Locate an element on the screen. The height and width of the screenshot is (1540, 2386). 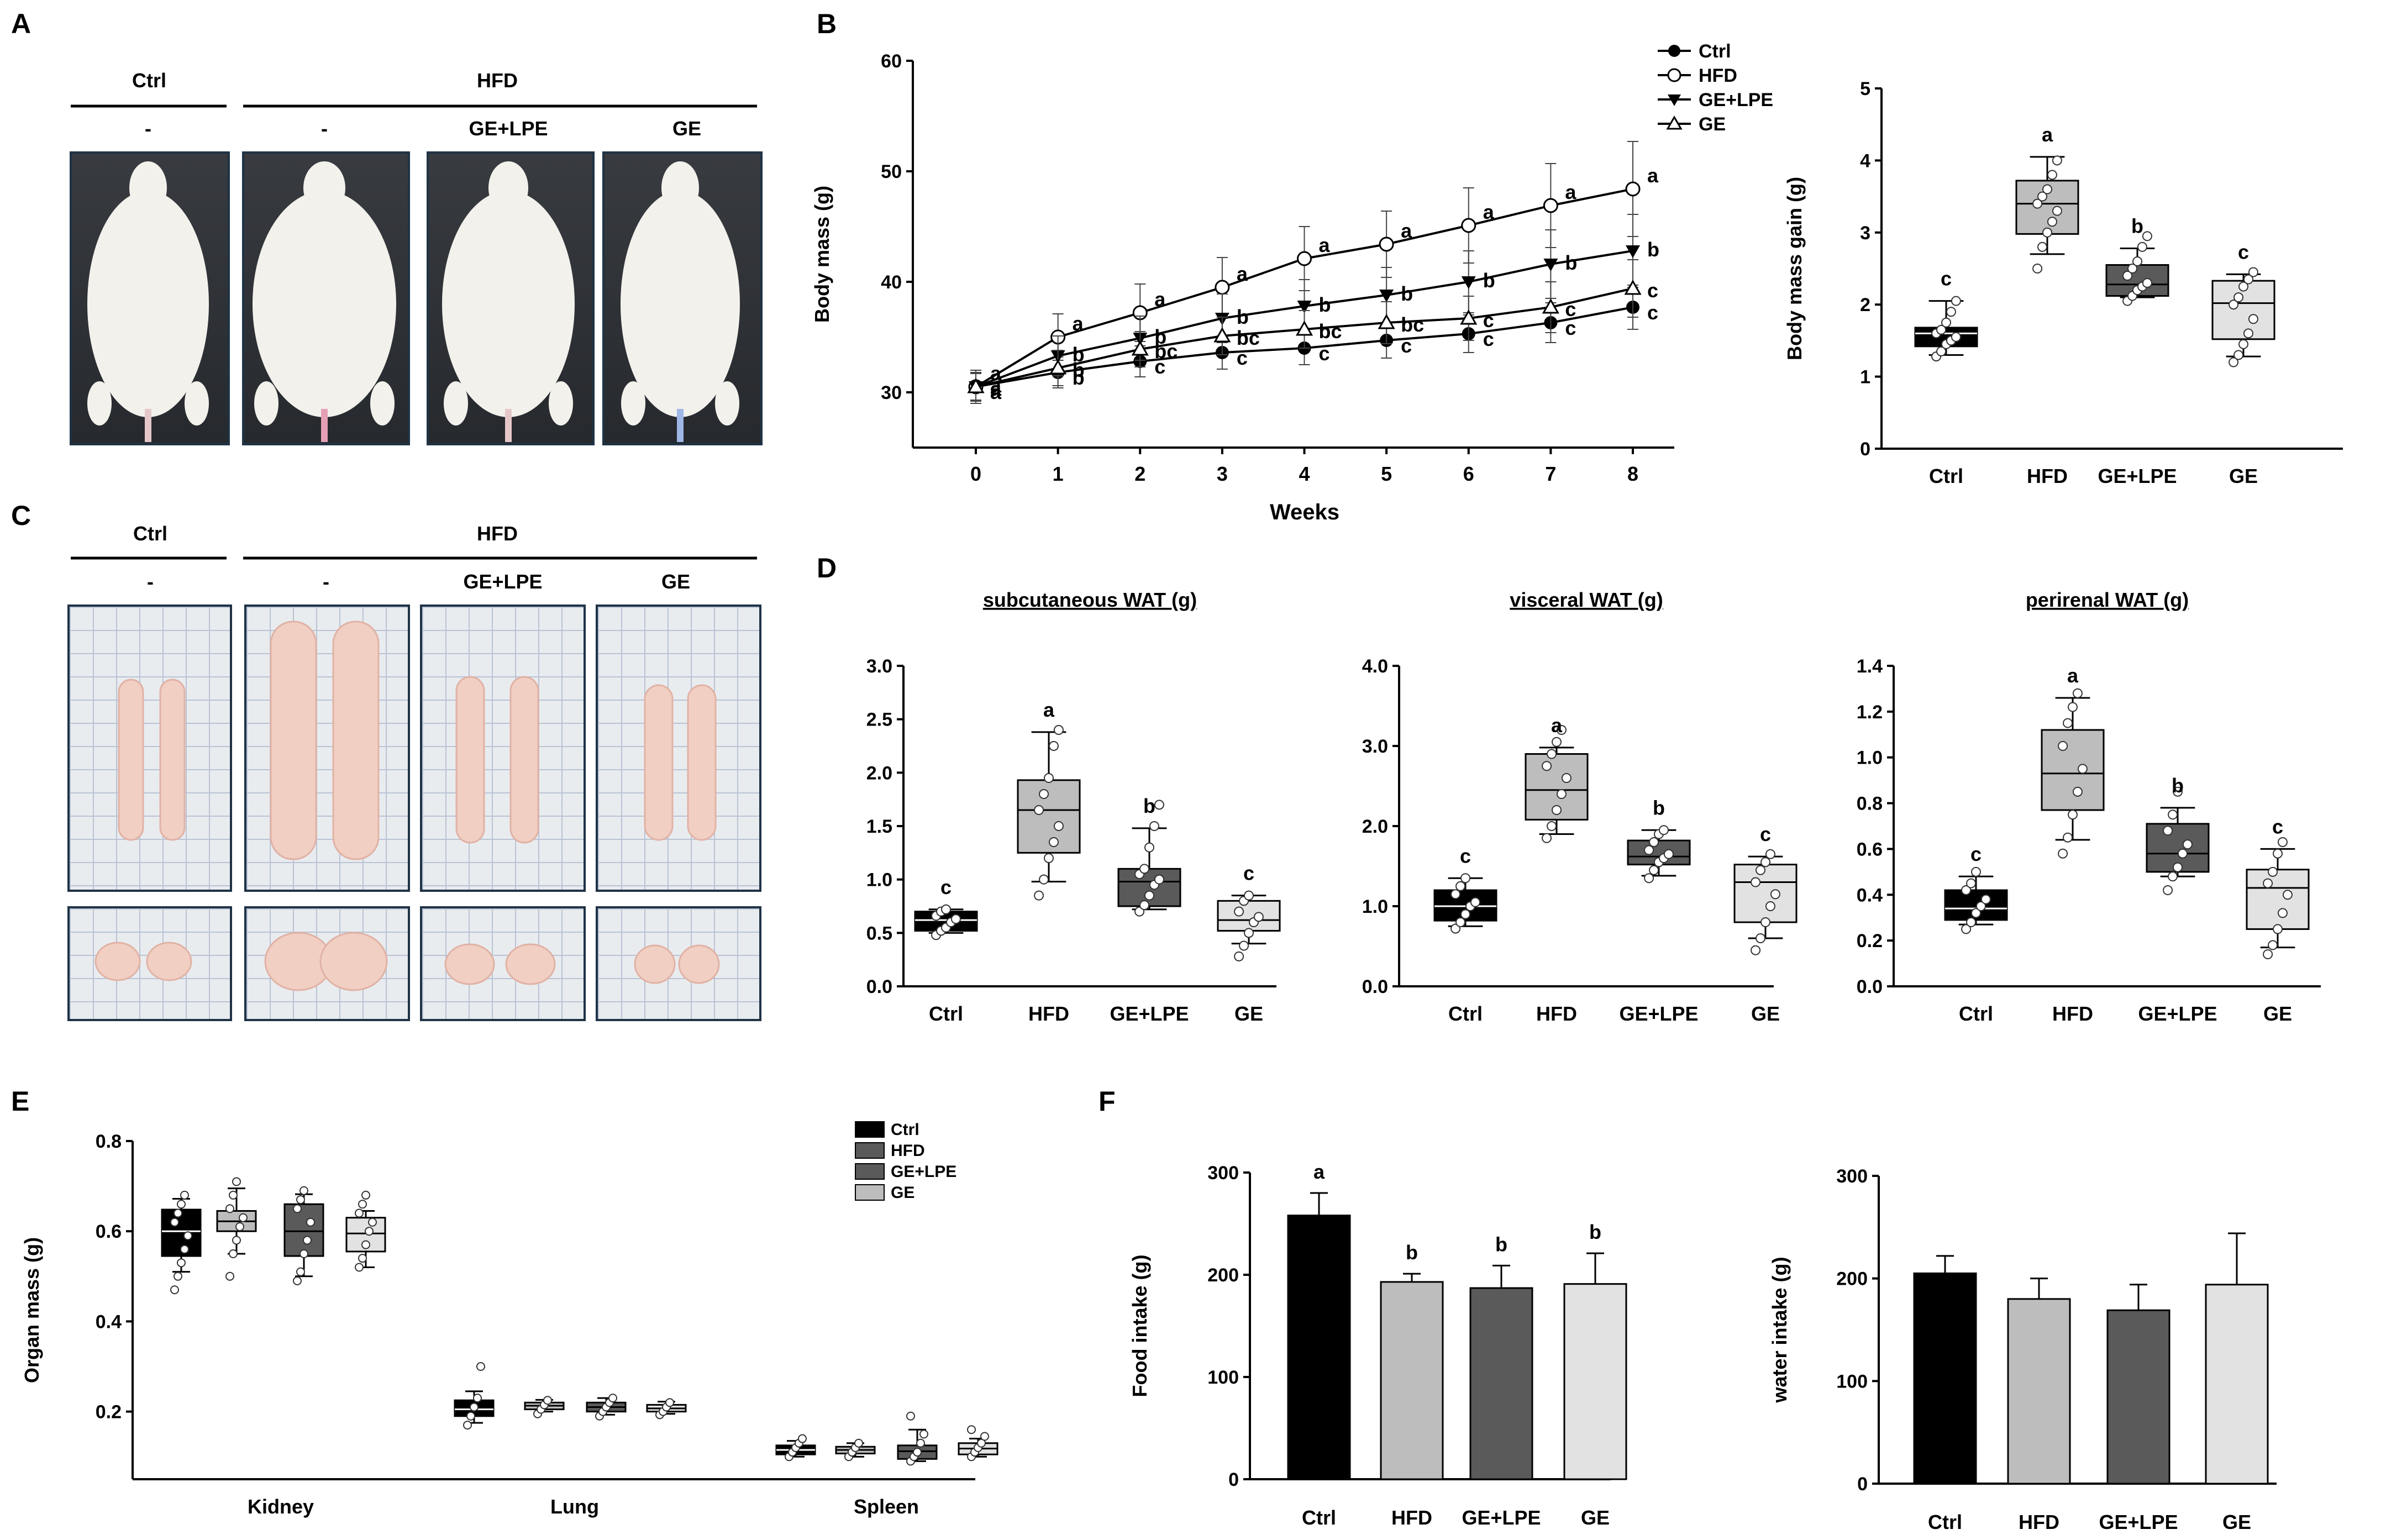
B-left-letter: bc is located at coordinates (1412, 324).